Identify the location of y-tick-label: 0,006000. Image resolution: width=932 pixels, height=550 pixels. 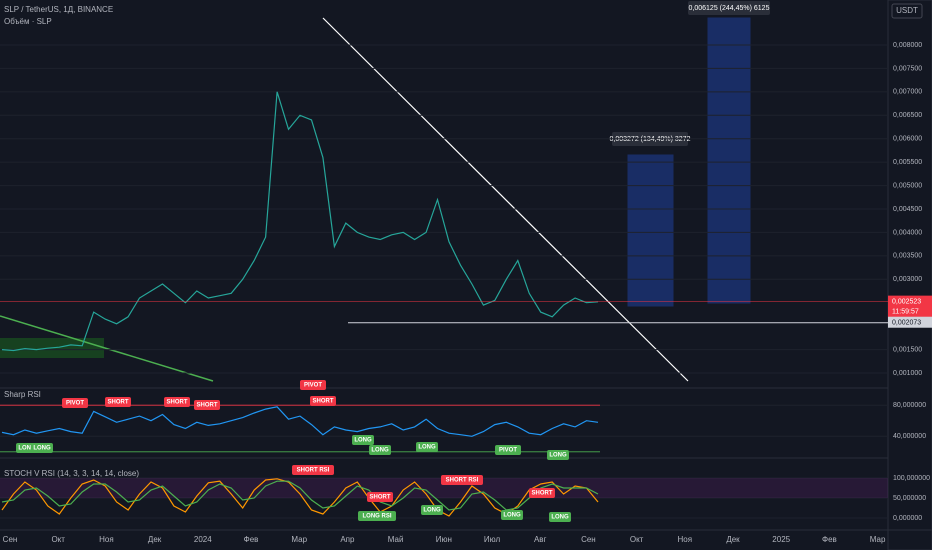
(907, 139).